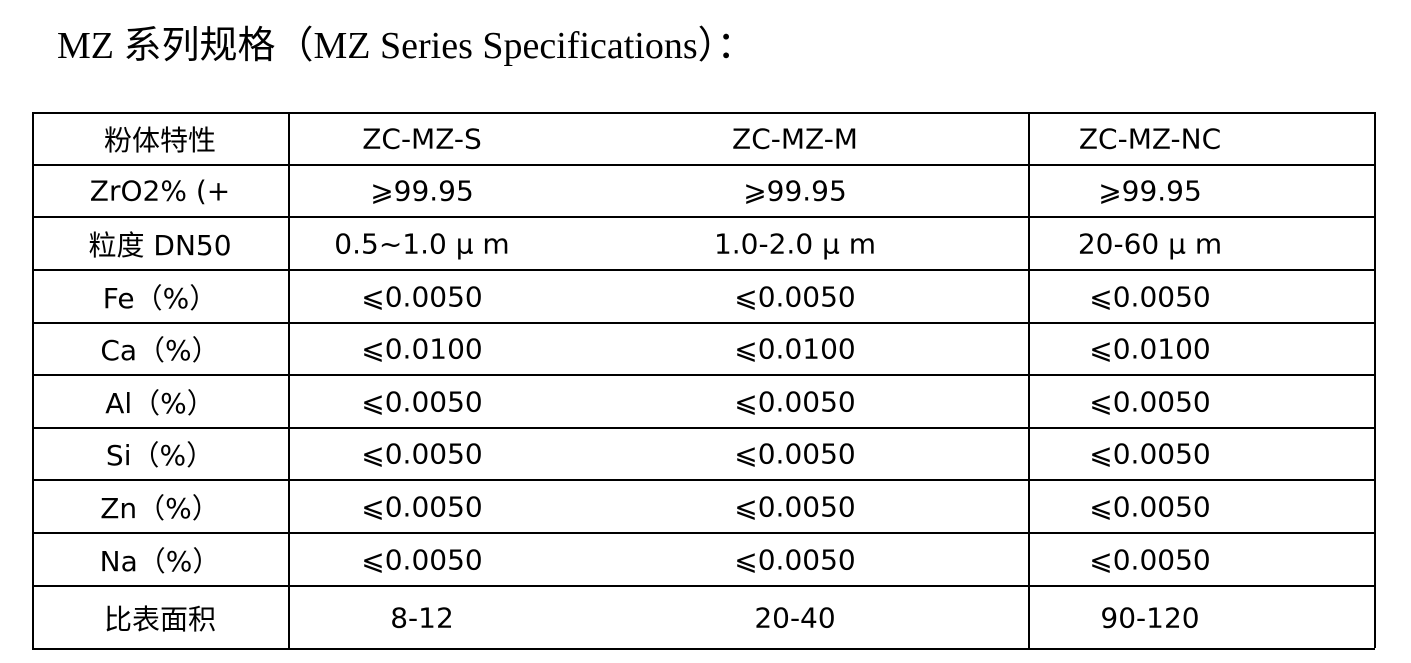 This screenshot has width=1411, height=663. What do you see at coordinates (795, 139) in the screenshot?
I see `column-header: ZC-MZ-M` at bounding box center [795, 139].